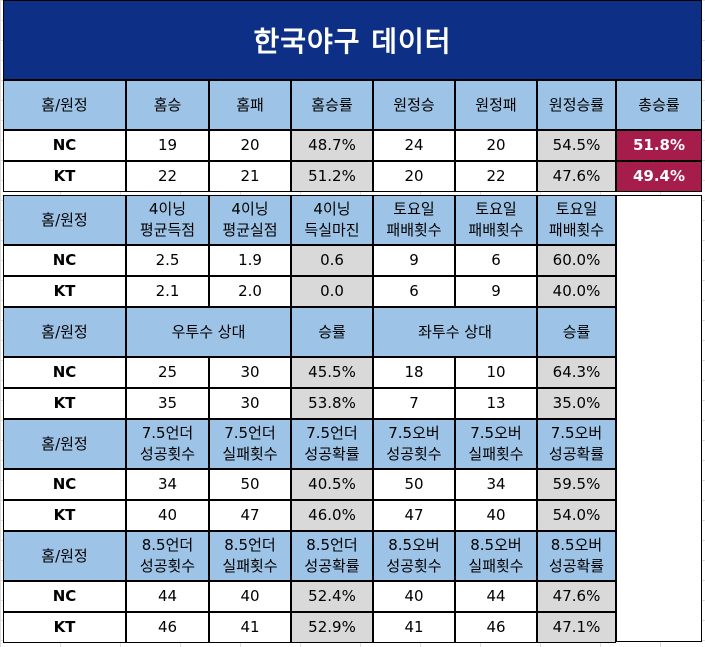 The height and width of the screenshot is (647, 705). Describe the element at coordinates (332, 627) in the screenshot. I see `value-cell: 52.9%` at that location.